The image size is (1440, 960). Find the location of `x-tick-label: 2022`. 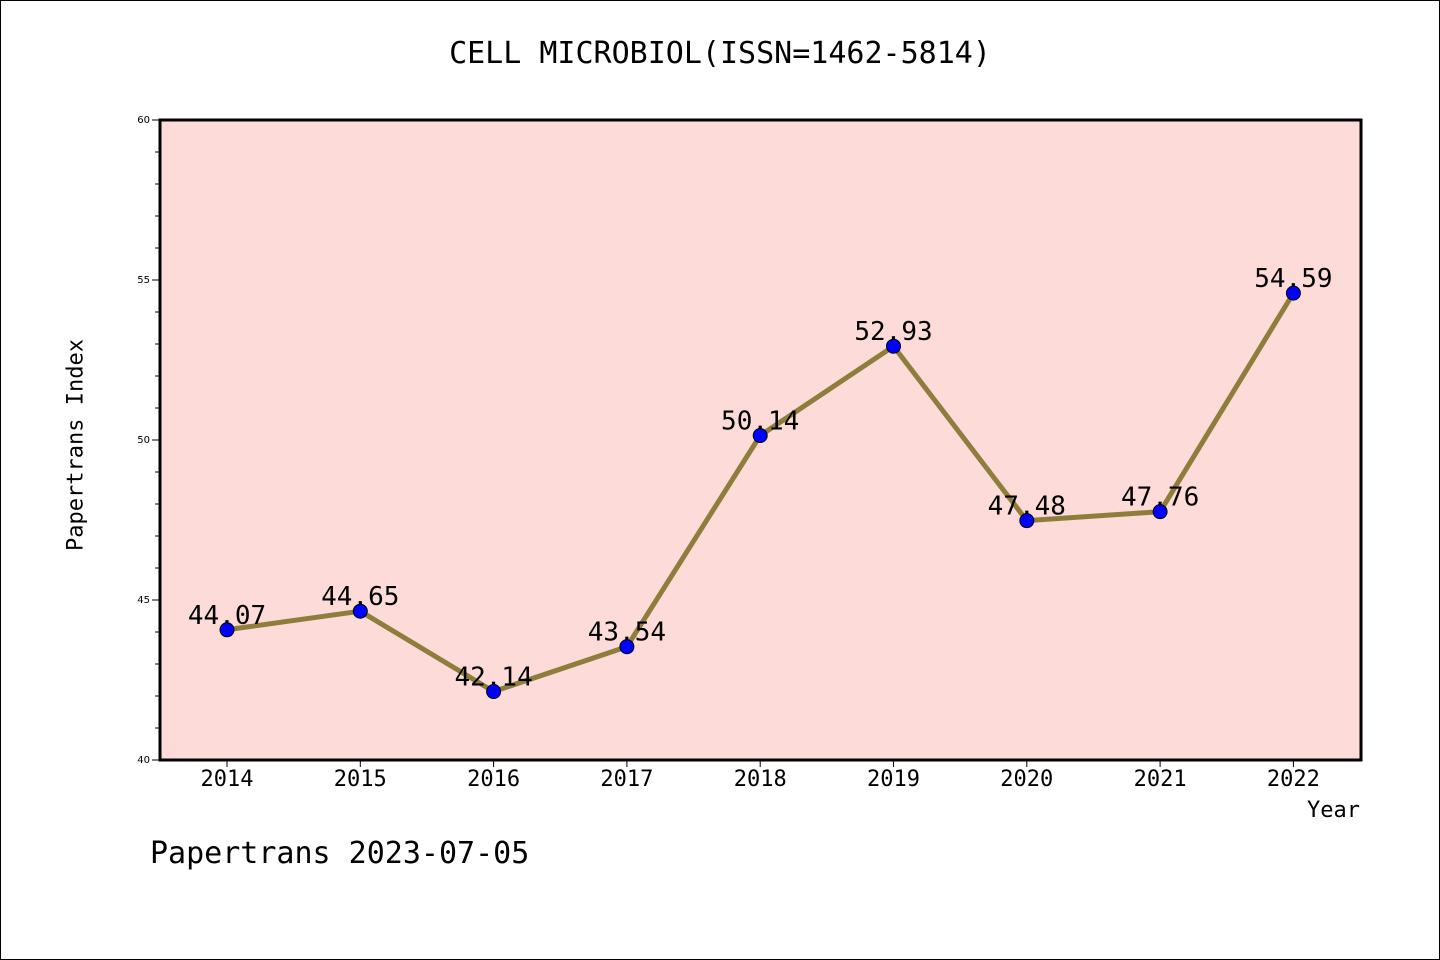

x-tick-label: 2022 is located at coordinates (1293, 779).